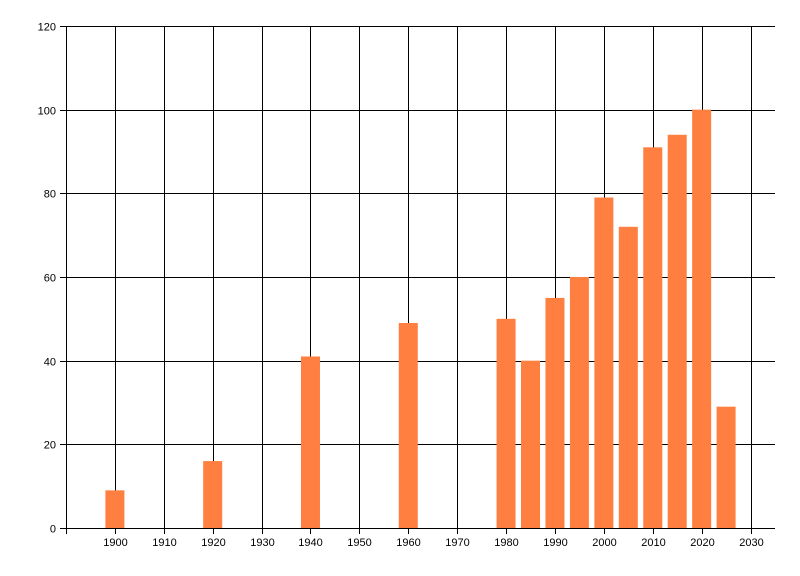 The image size is (800, 576). I want to click on x-tick-label: 1930, so click(262, 543).